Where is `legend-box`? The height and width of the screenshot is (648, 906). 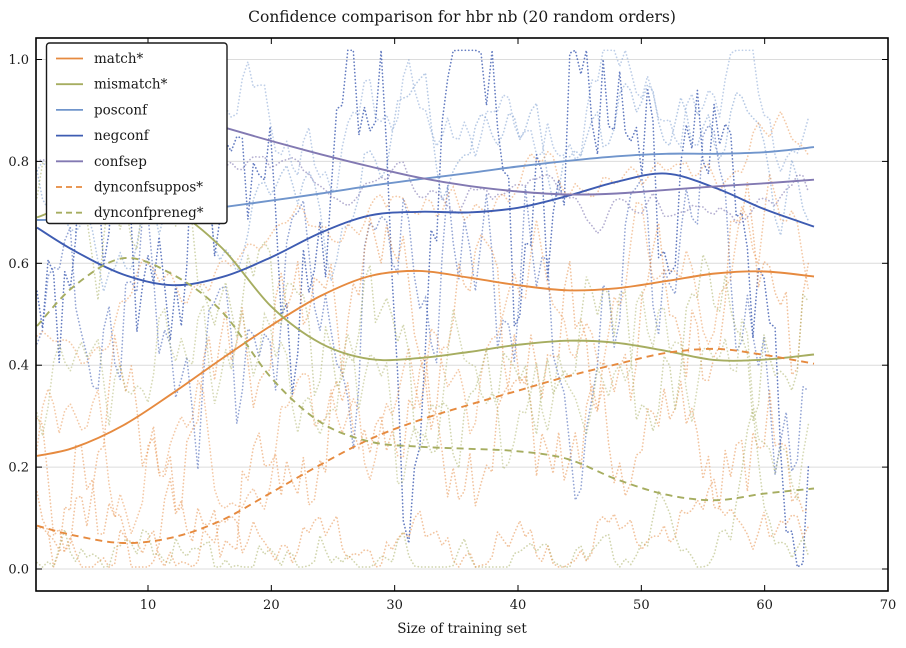
legend-box is located at coordinates (136, 133).